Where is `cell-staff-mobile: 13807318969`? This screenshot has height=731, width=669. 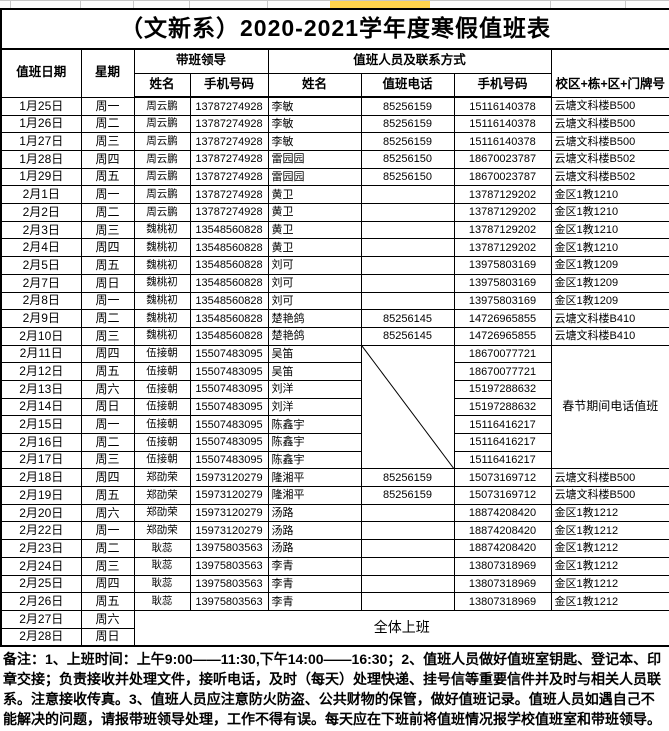
cell-staff-mobile: 13807318969 is located at coordinates (502, 601).